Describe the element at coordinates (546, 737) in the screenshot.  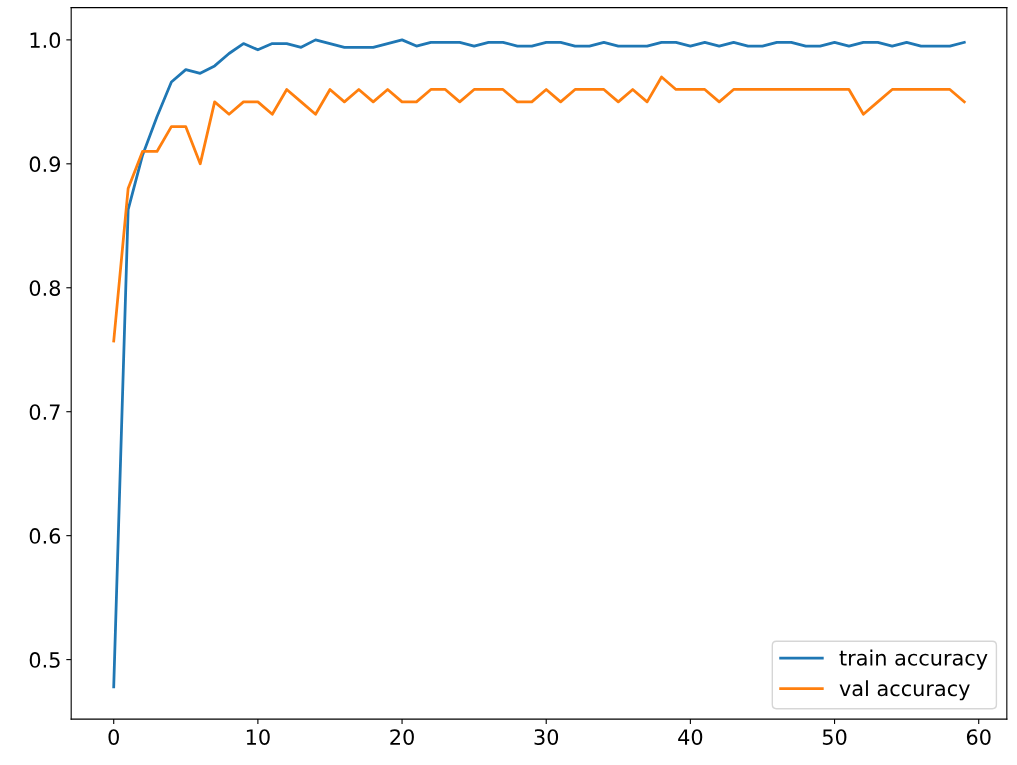
I see `x-tick-label: 30` at that location.